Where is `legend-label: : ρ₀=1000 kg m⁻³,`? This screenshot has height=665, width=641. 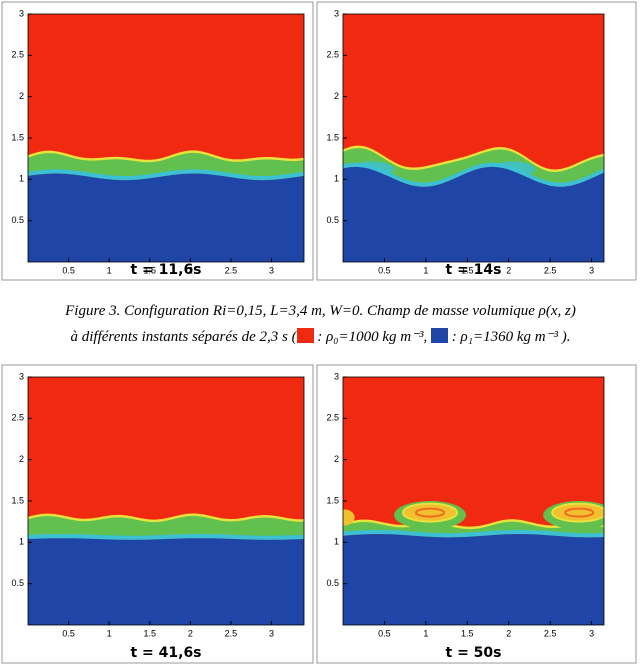
legend-label: : ρ₀=1000 kg m⁻³, is located at coordinates (372, 337).